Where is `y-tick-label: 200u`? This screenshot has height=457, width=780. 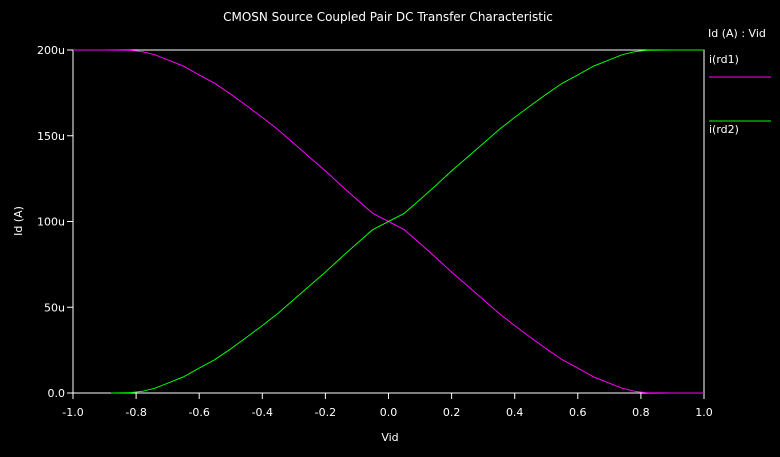 y-tick-label: 200u is located at coordinates (51, 50).